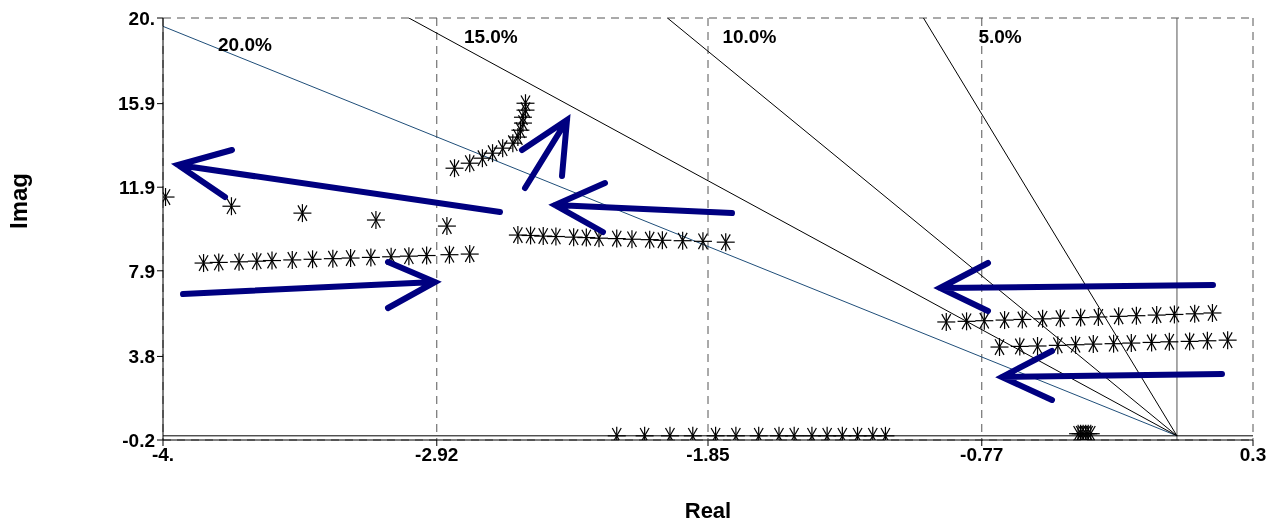 This screenshot has width=1274, height=520. I want to click on y-tick-label: 7.9, so click(141, 271).